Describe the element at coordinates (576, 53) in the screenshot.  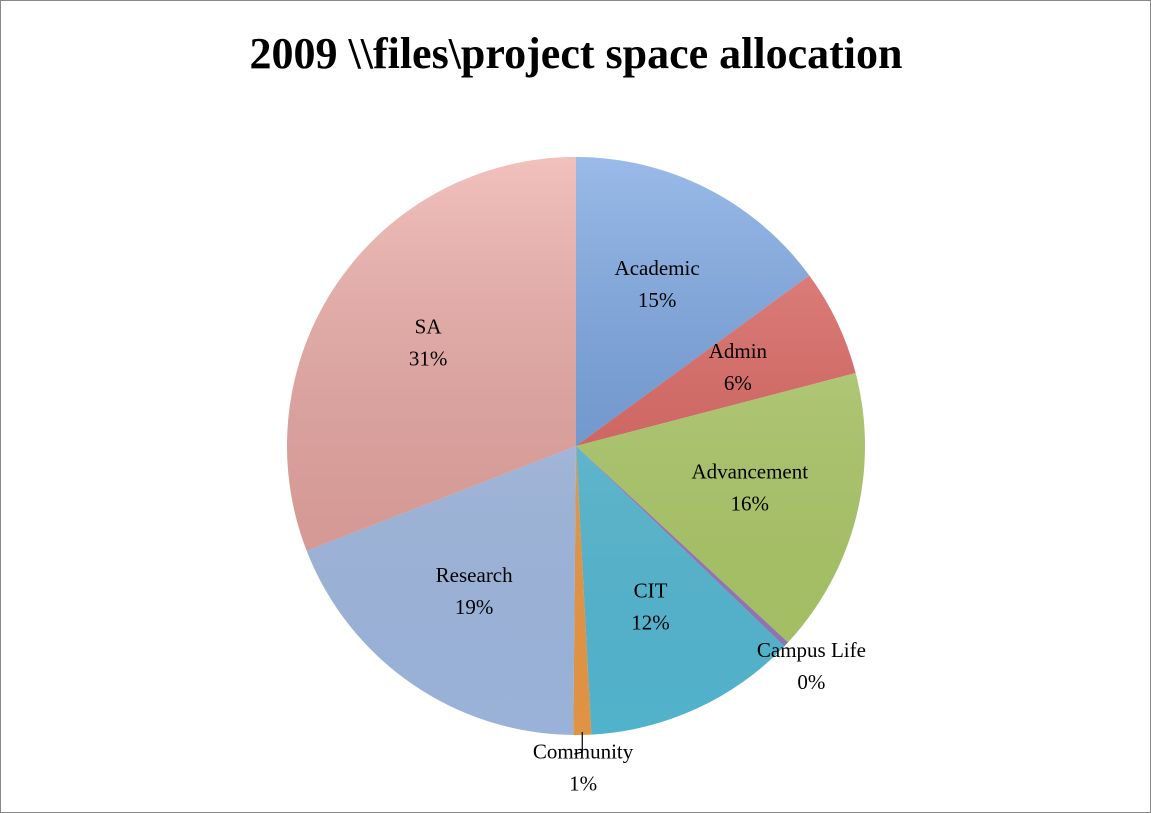
I see `chart-title: 2009 \\files\project space allocation` at that location.